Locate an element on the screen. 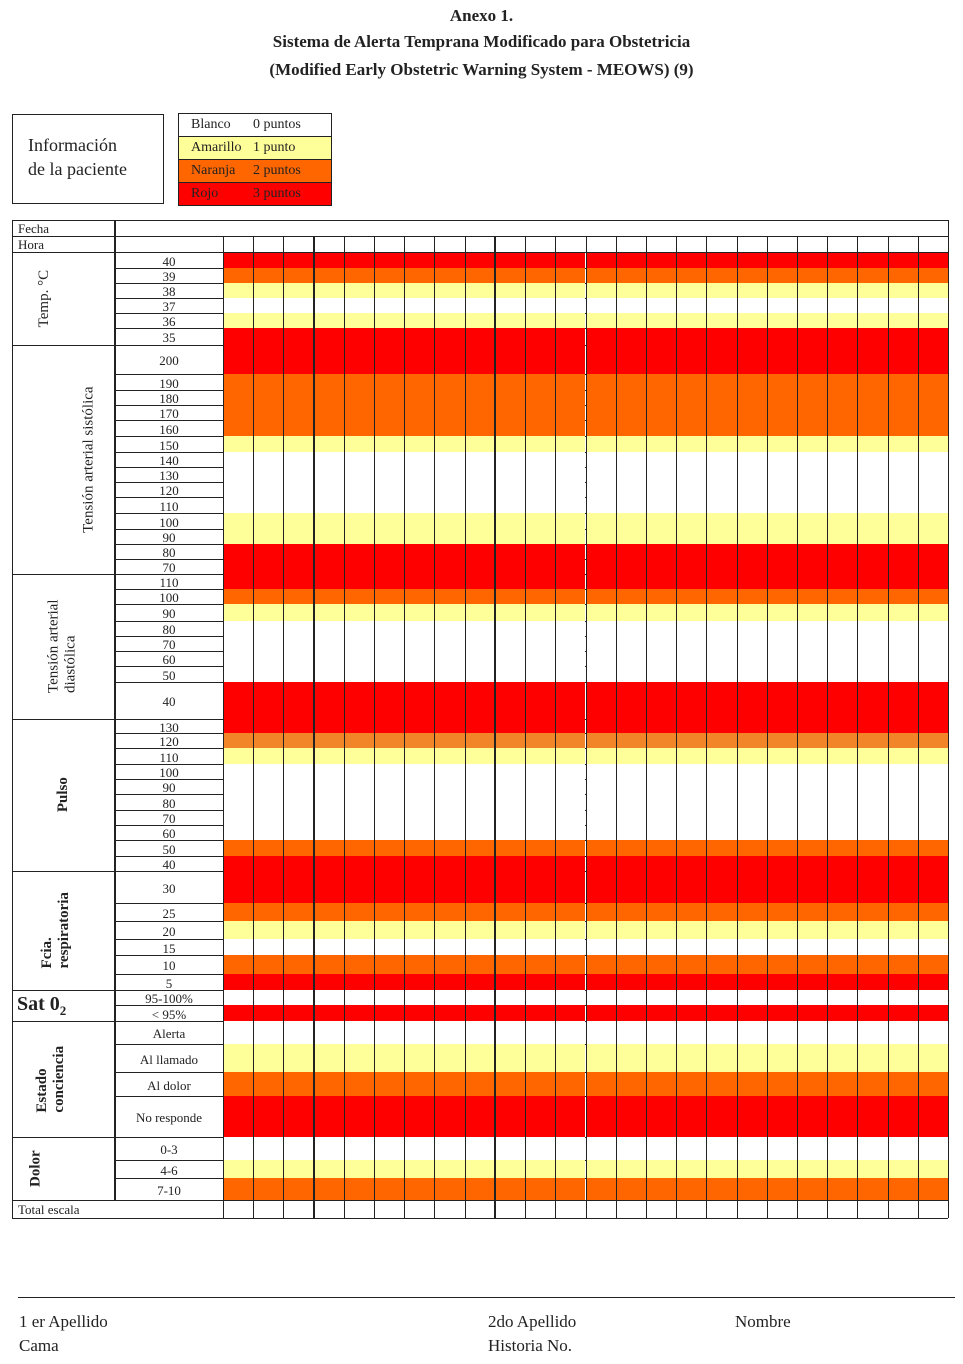  score-cell-sat-95_100_ is located at coordinates (630, 997).